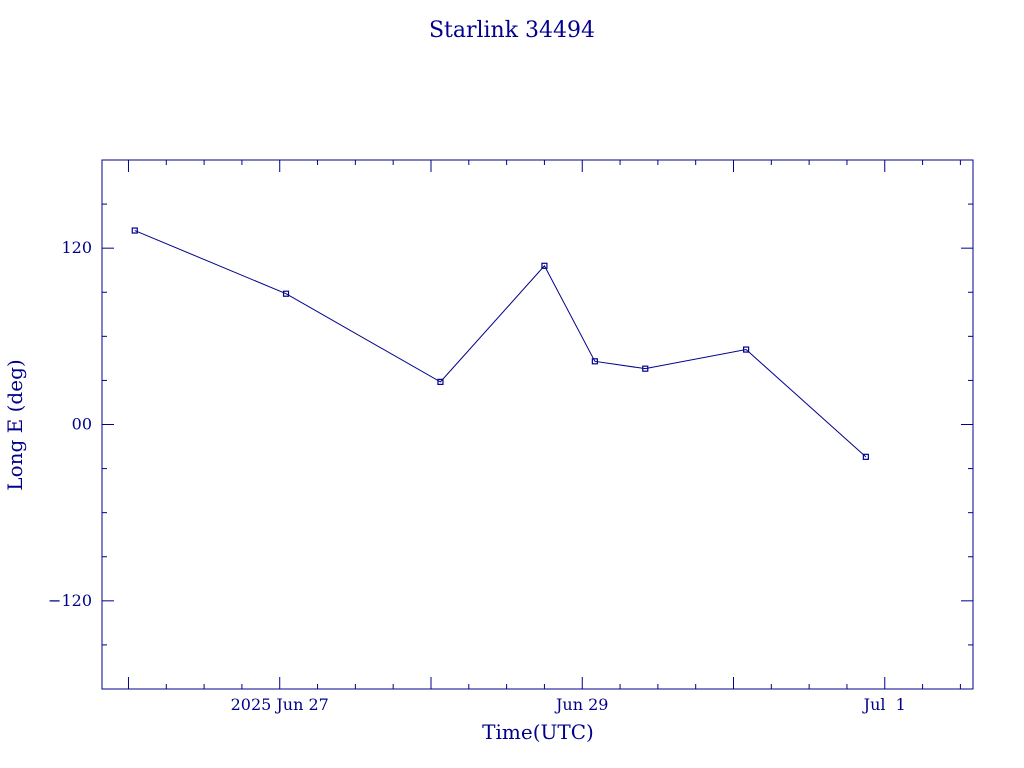 Image resolution: width=1024 pixels, height=768 pixels. I want to click on y-axis-label: Long E (deg), so click(15, 424).